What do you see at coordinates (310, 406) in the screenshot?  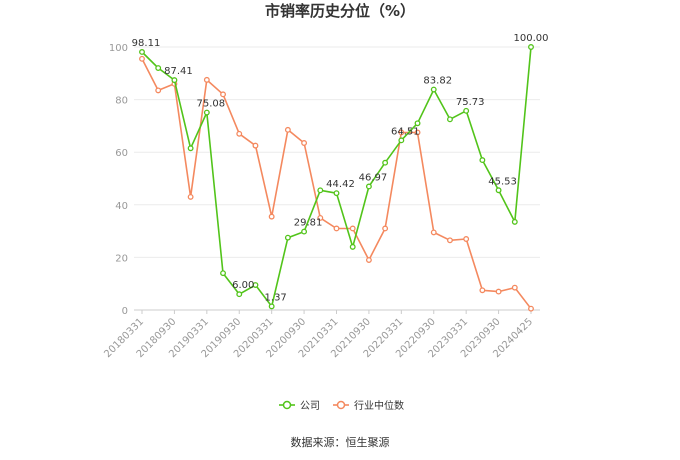 I see `legend-label: 公司` at bounding box center [310, 406].